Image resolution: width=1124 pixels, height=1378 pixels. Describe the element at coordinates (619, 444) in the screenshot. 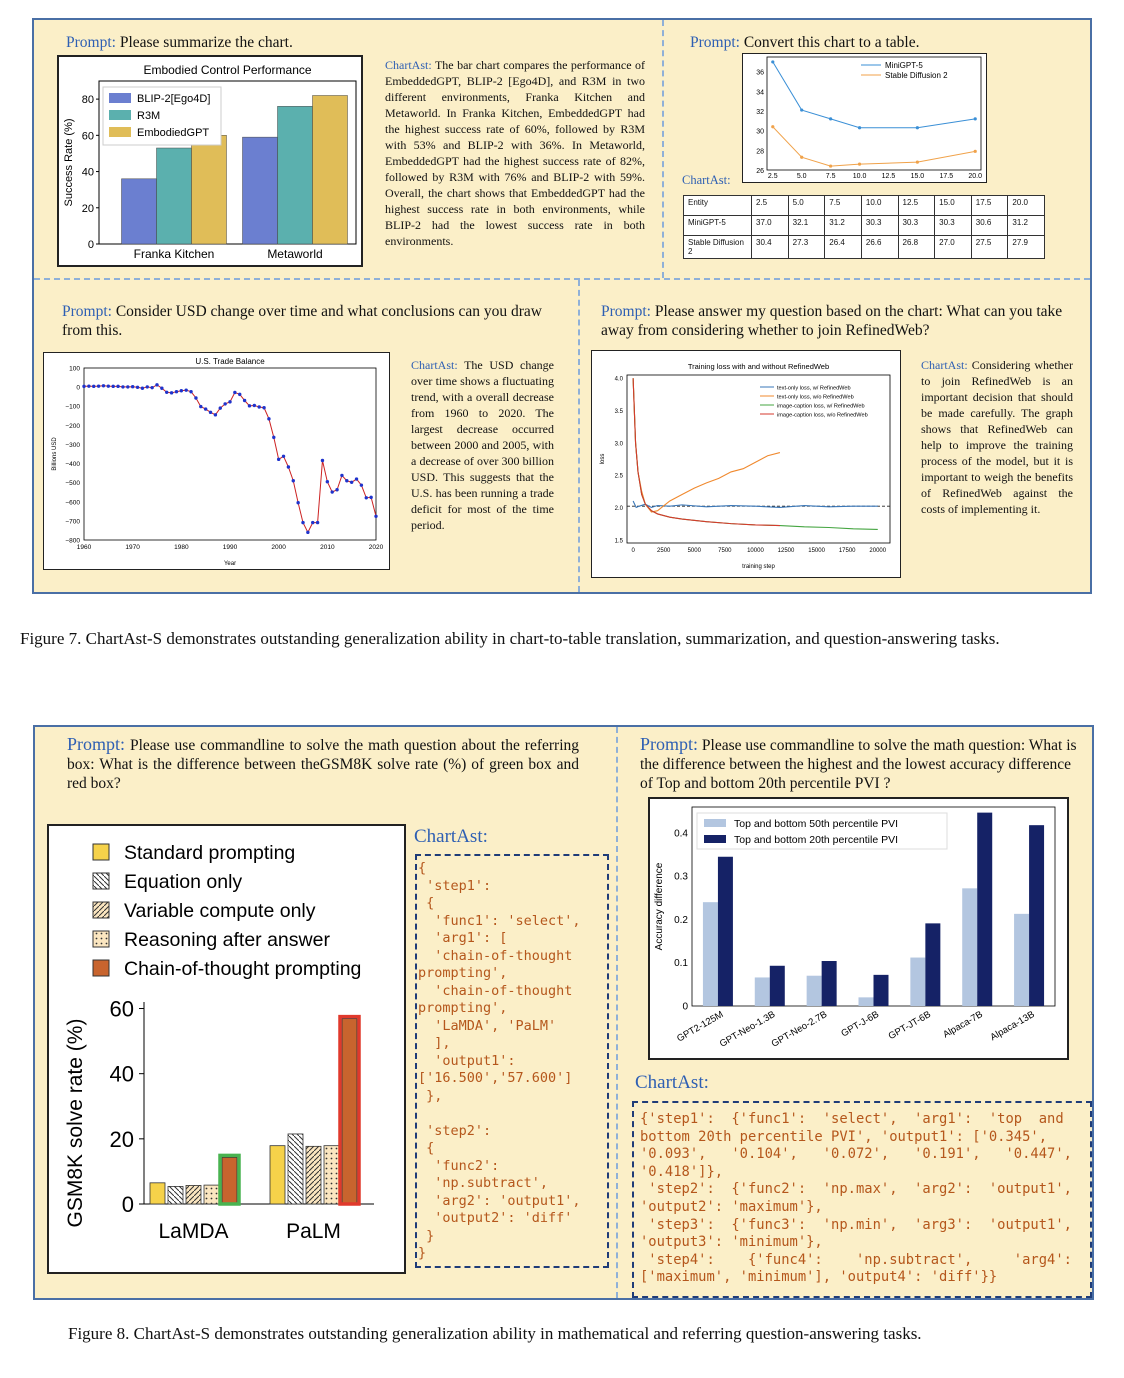

I see `y-tick-label: 3.0` at that location.